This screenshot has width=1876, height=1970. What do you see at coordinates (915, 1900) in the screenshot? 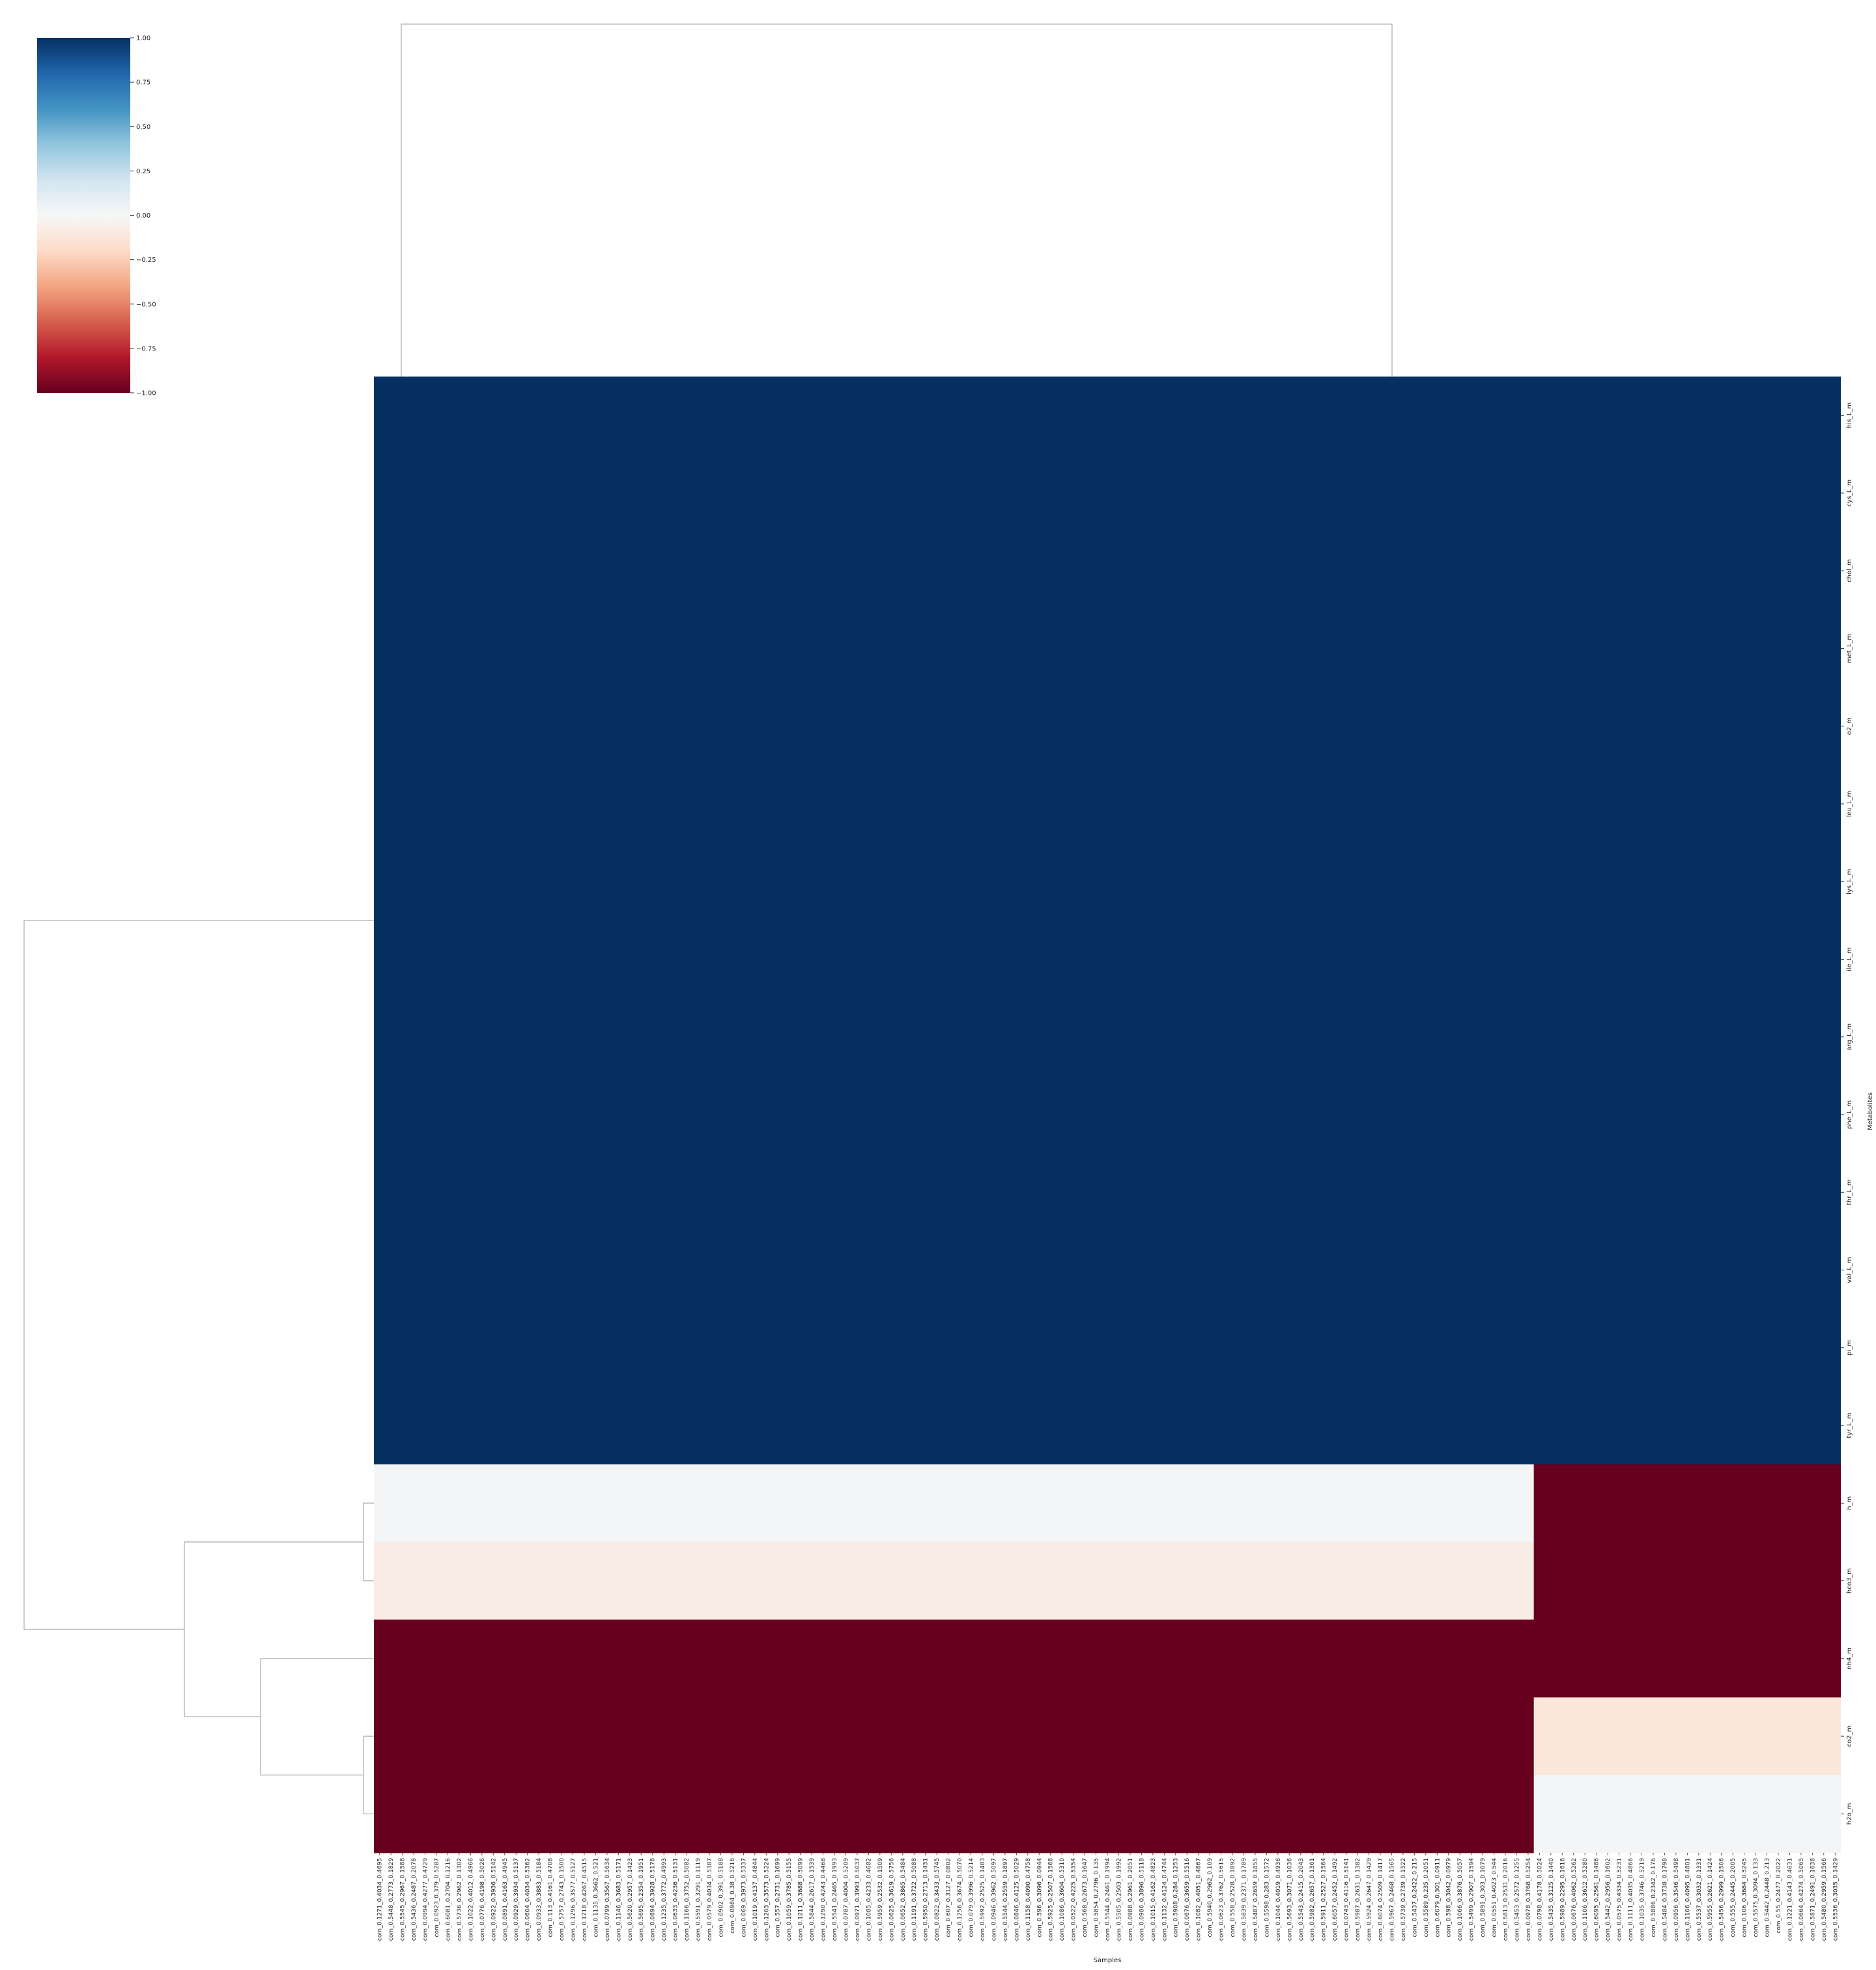
I see `column-label: com_0.1191_0.3722_0.5088` at bounding box center [915, 1900].